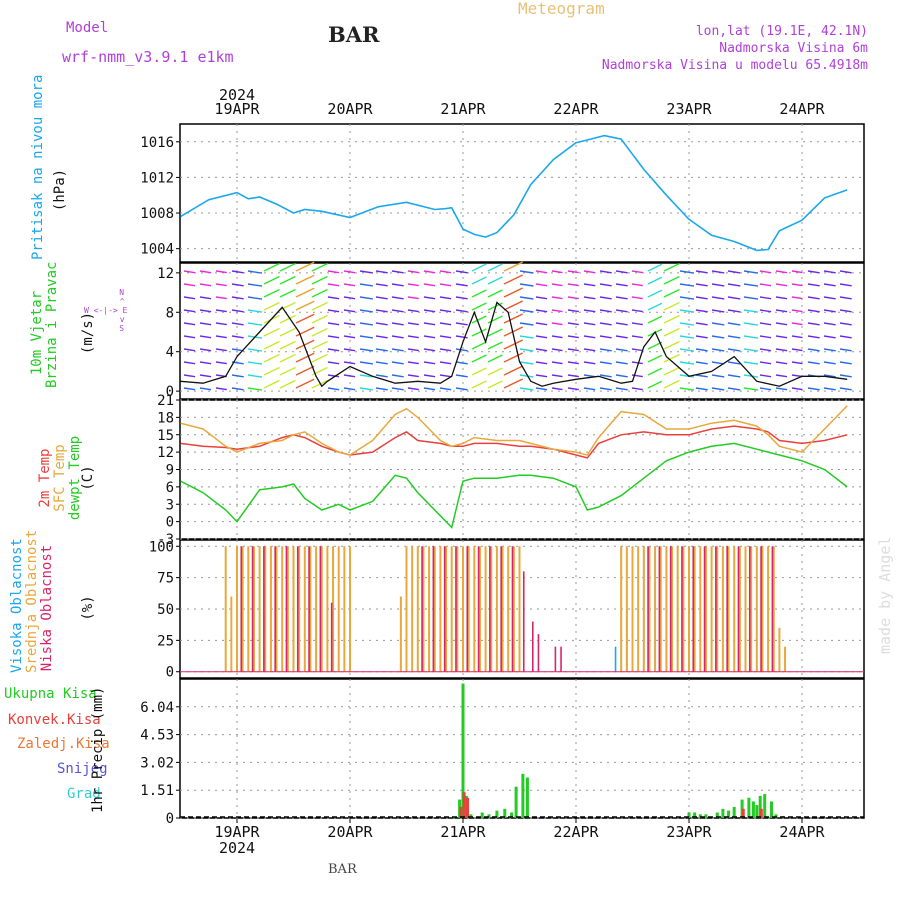  What do you see at coordinates (148, 57) in the screenshot?
I see `model-name: wrf-nmm_v3.9.1 e1km` at bounding box center [148, 57].